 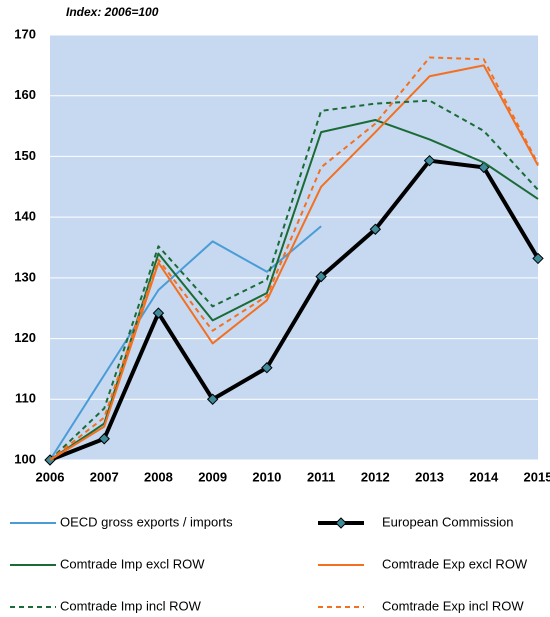 What do you see at coordinates (212, 476) in the screenshot?
I see `x-tick-label: 2009` at bounding box center [212, 476].